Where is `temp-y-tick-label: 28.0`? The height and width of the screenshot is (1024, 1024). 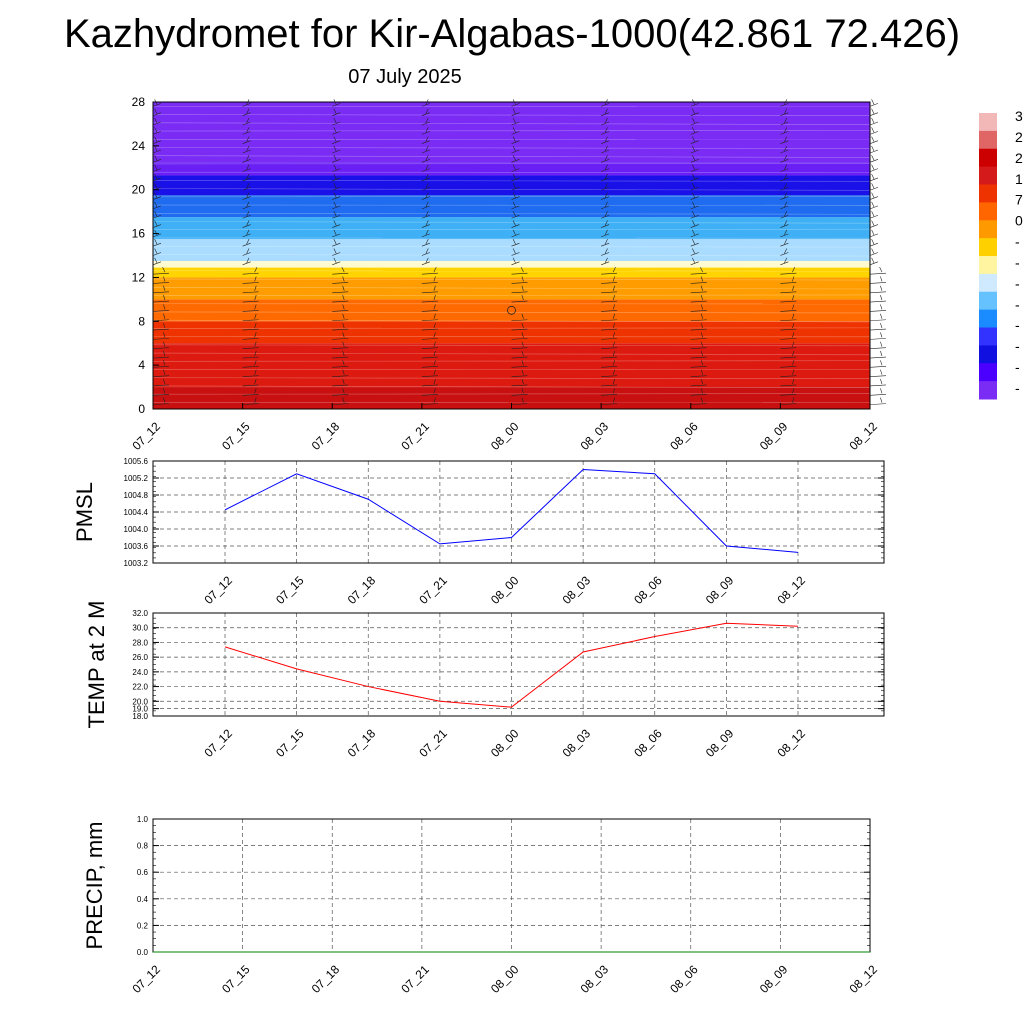 temp-y-tick-label: 28.0 is located at coordinates (140, 642).